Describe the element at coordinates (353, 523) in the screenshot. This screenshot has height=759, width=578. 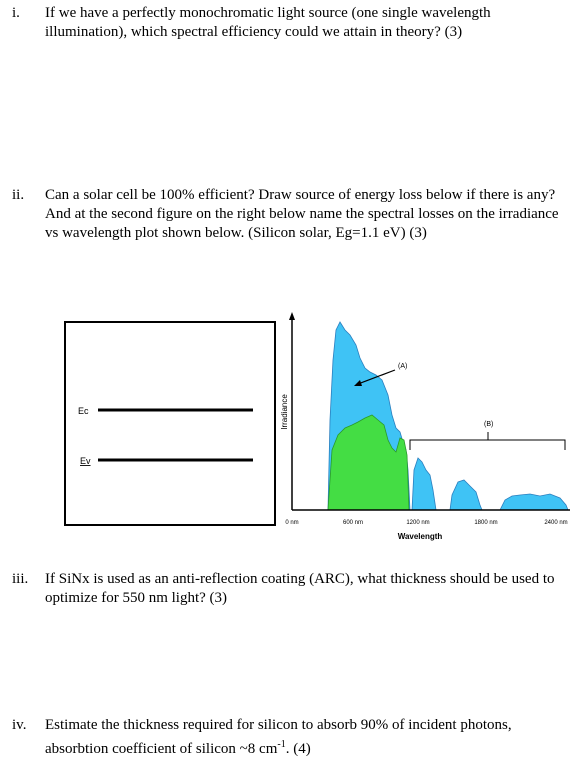
I see `x-tick-label: 600 nm` at that location.